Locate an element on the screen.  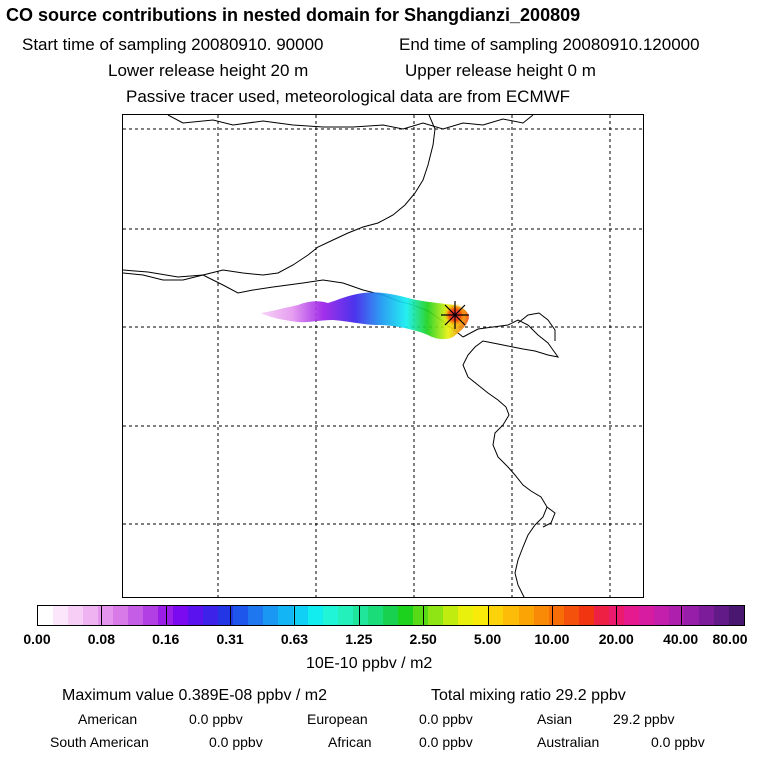
australian-label: Australian is located at coordinates (568, 742).